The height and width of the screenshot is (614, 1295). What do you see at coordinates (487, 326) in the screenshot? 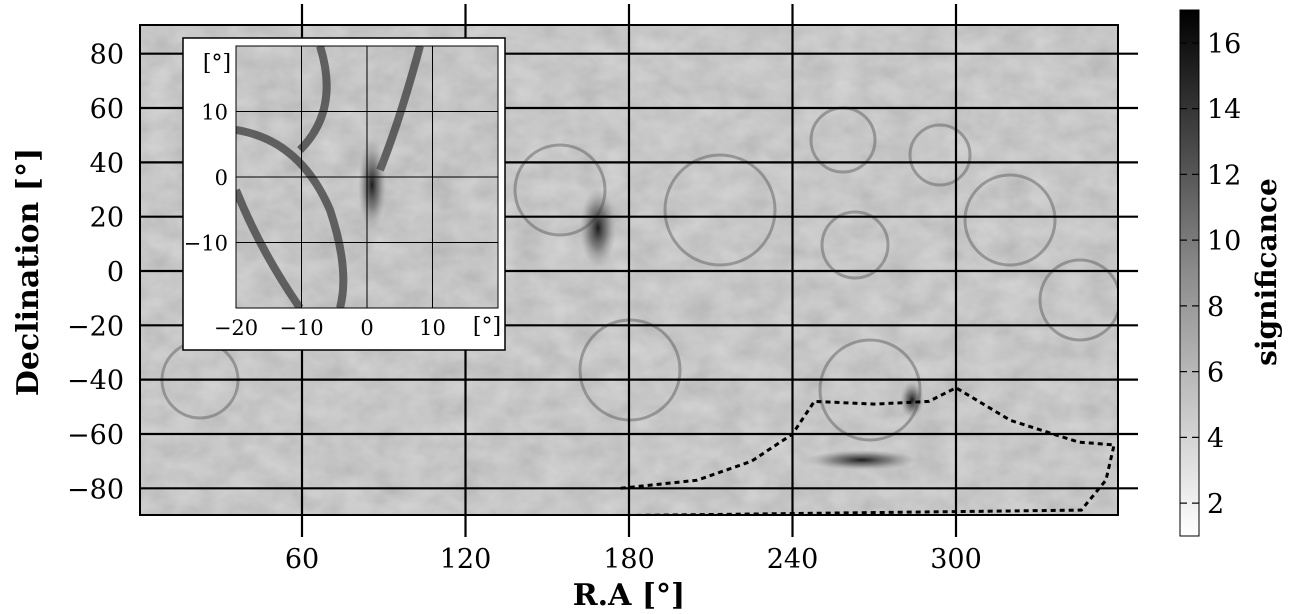
I see `inset-x-unit: [°]` at bounding box center [487, 326].